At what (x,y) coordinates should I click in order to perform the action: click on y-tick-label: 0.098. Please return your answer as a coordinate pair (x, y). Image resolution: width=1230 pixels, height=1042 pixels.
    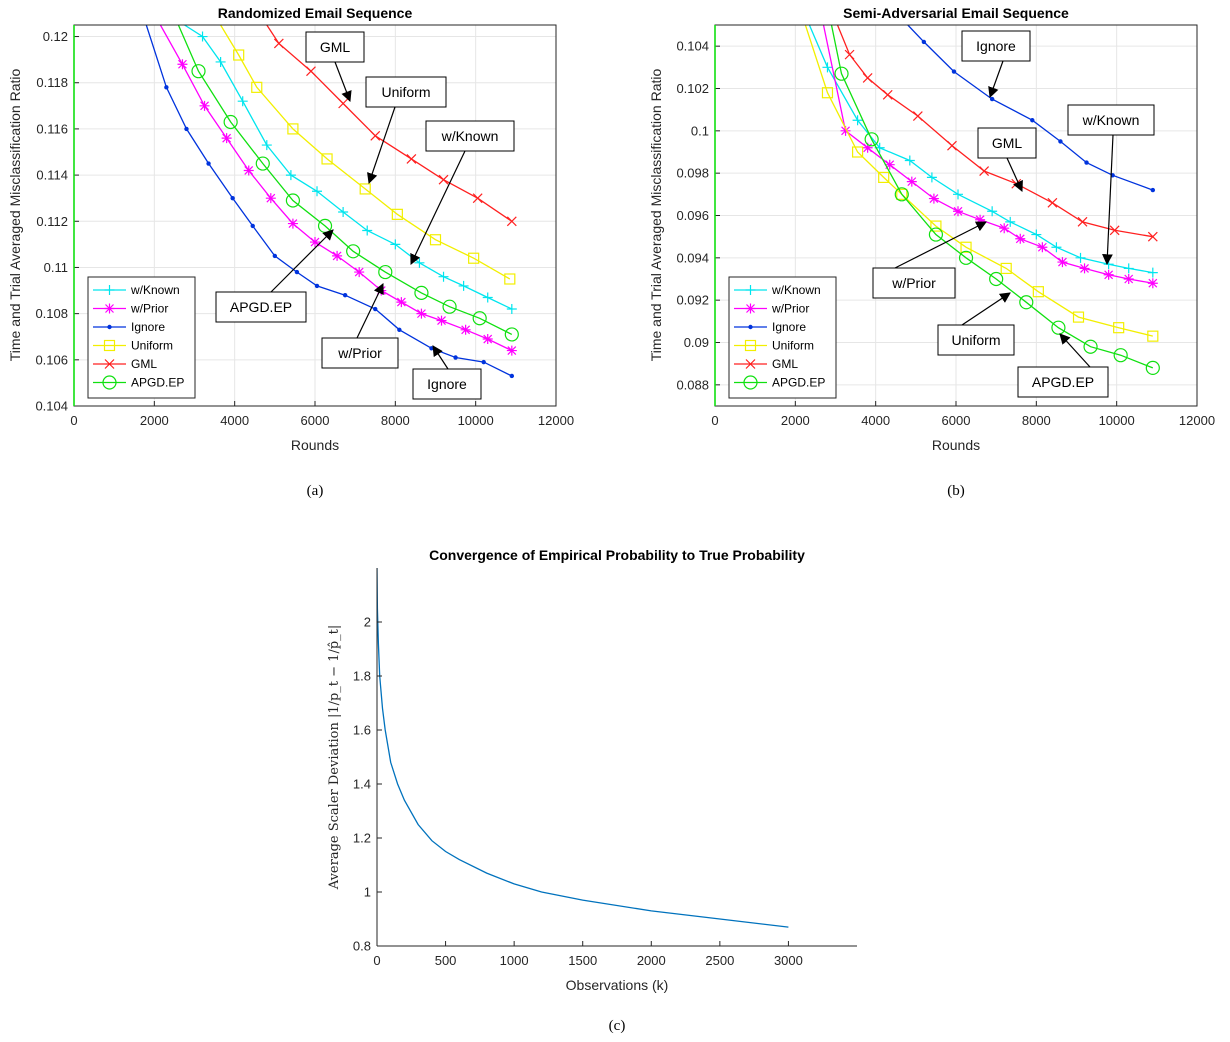
    Looking at the image, I should click on (692, 173).